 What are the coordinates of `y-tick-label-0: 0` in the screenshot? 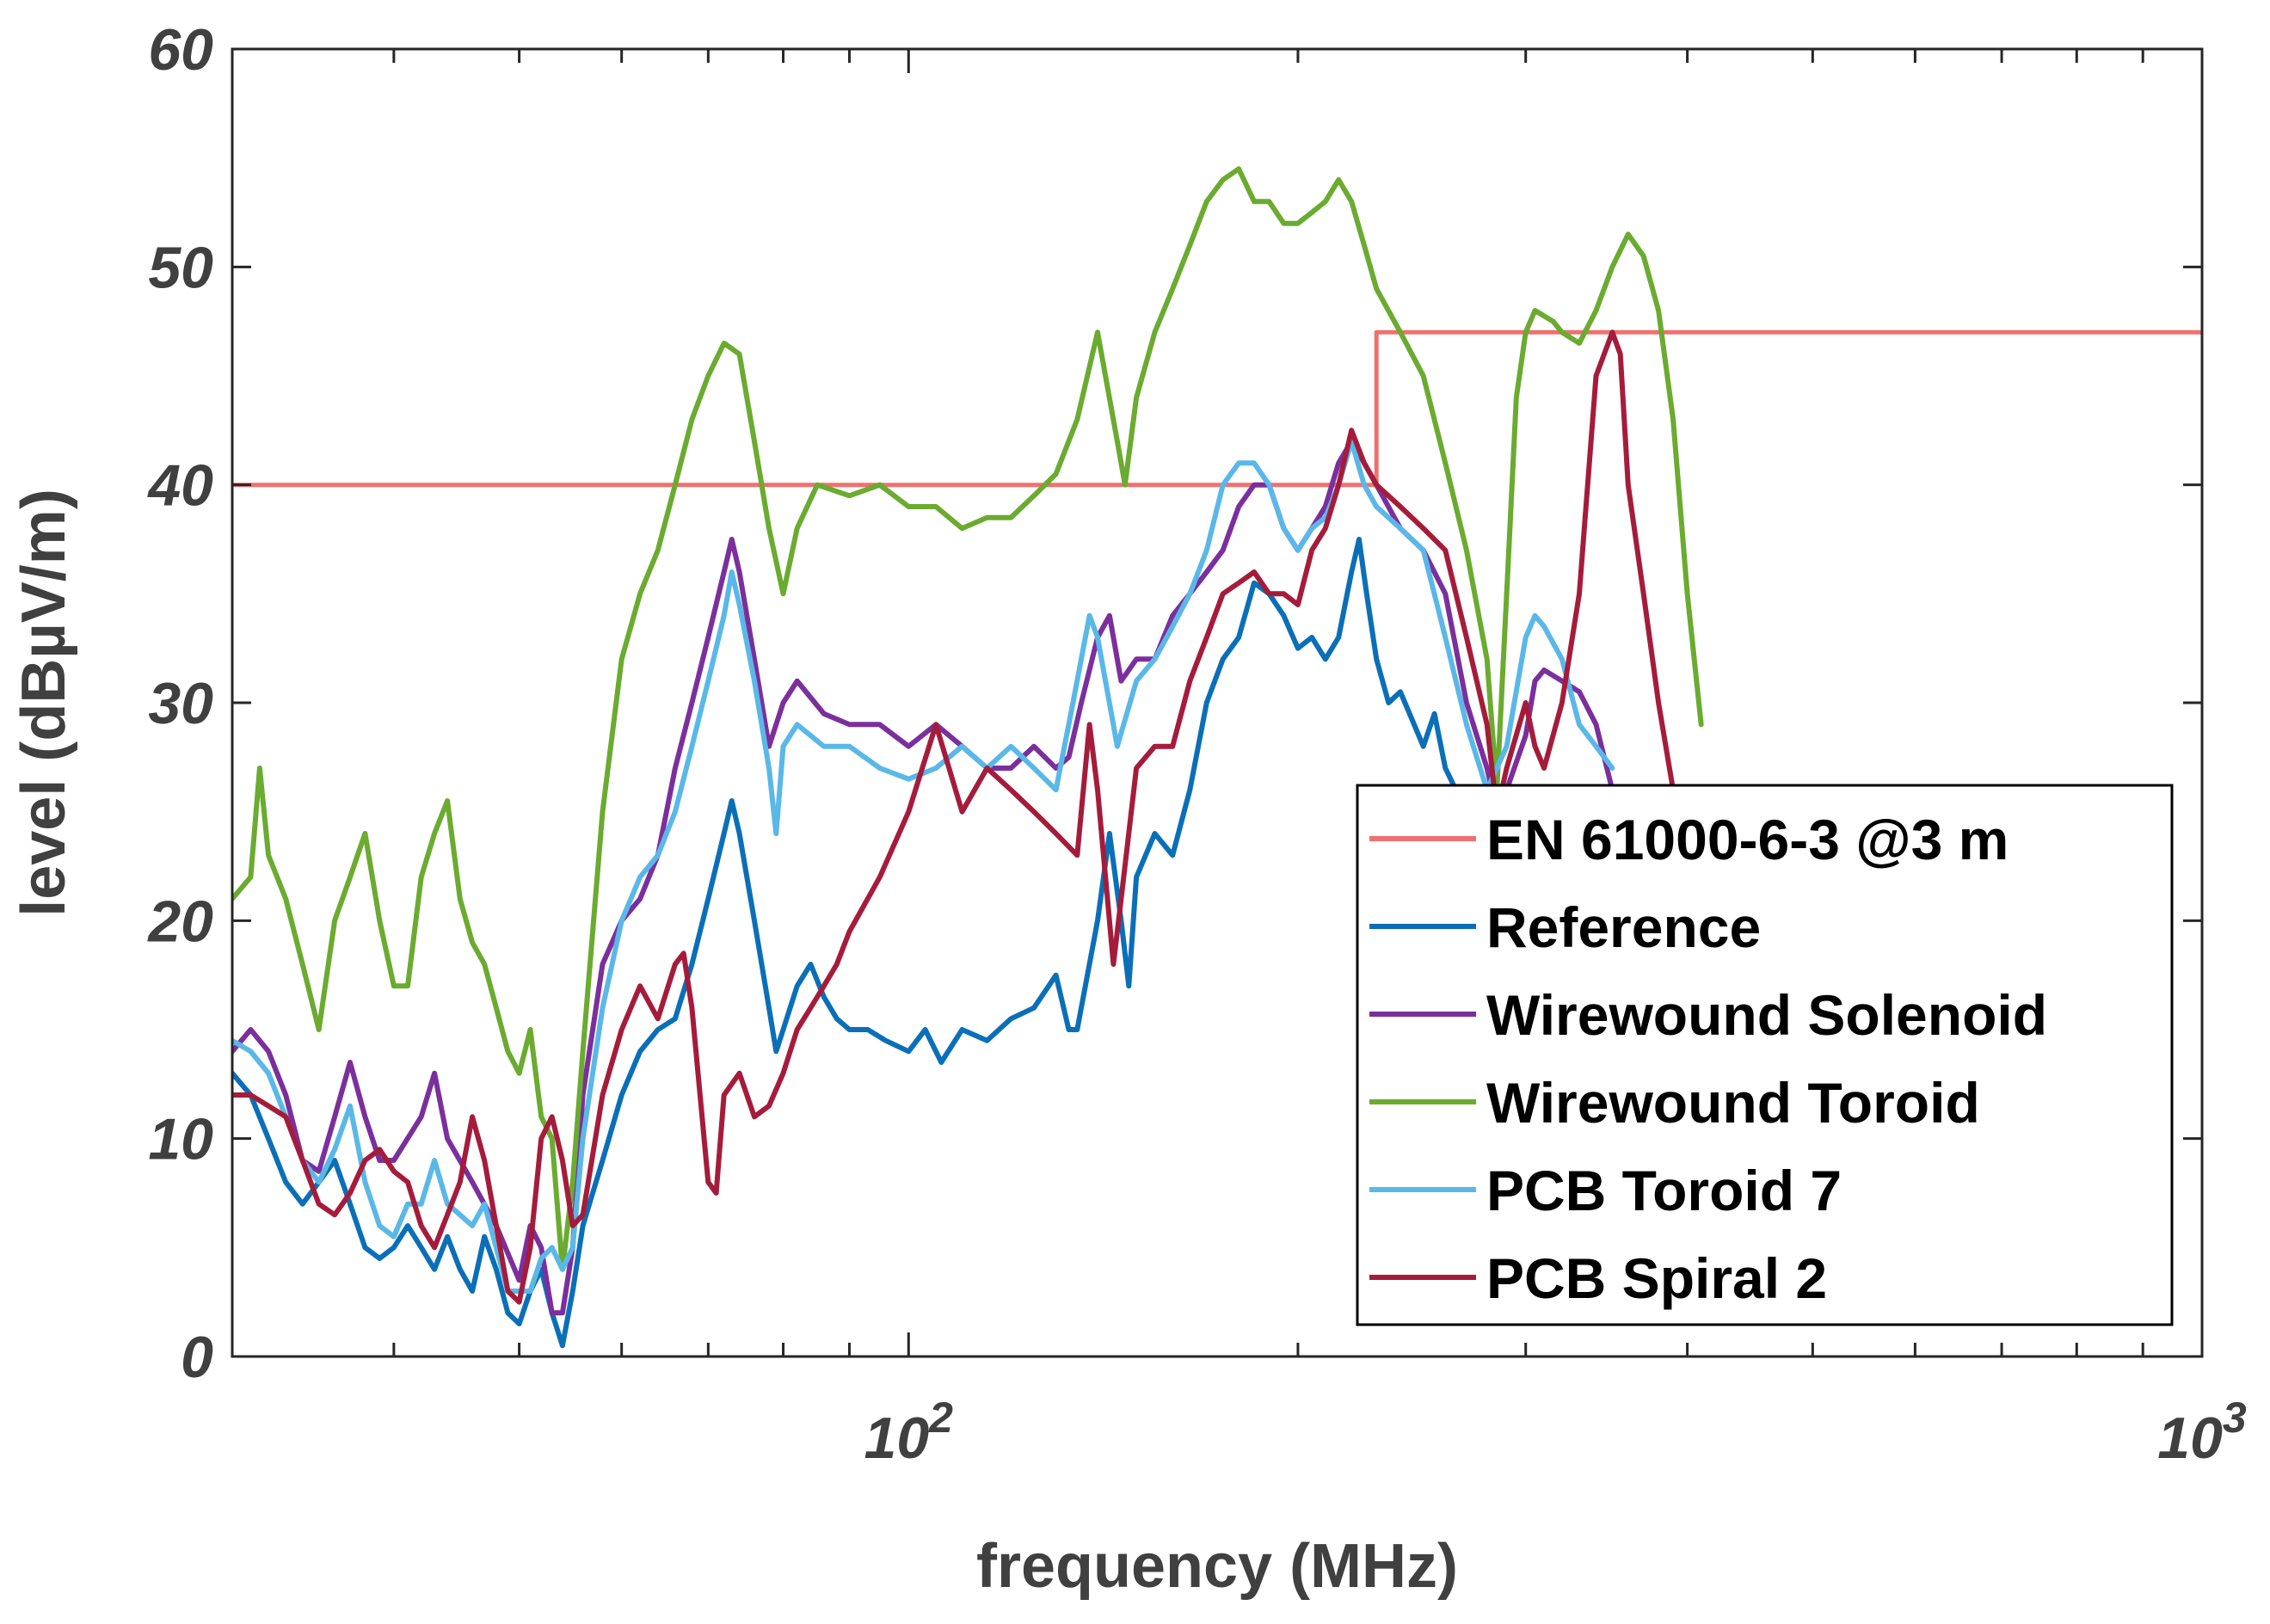 It's located at (197, 1357).